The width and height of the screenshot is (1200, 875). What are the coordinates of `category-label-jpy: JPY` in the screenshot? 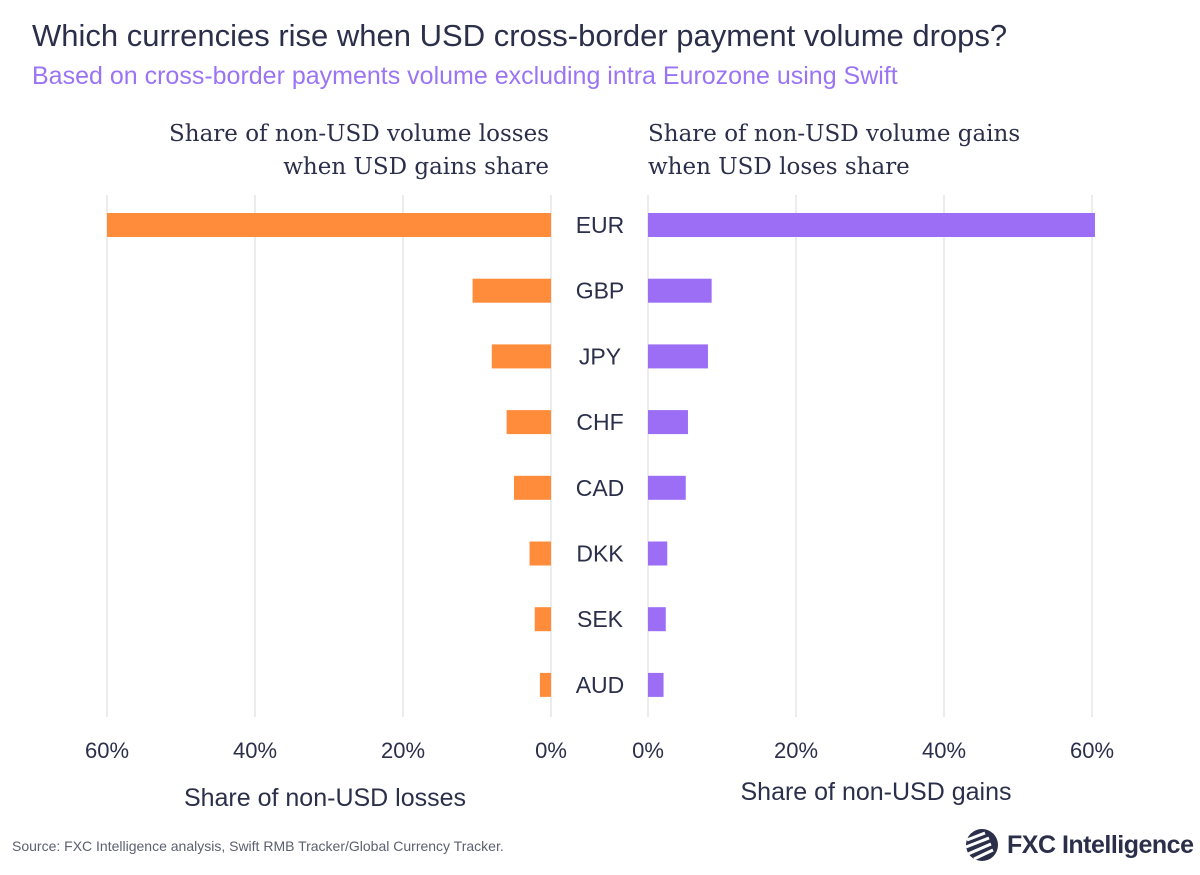 It's located at (600, 356).